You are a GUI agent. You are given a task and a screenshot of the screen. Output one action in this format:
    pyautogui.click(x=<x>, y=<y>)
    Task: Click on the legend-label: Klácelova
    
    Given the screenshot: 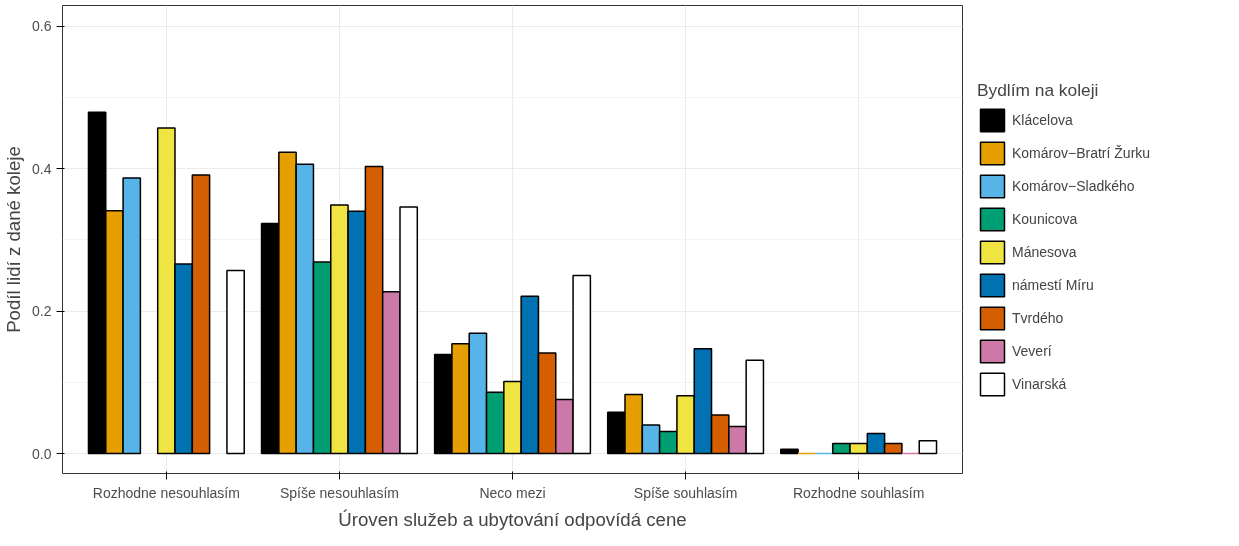 What is the action you would take?
    pyautogui.click(x=1042, y=120)
    